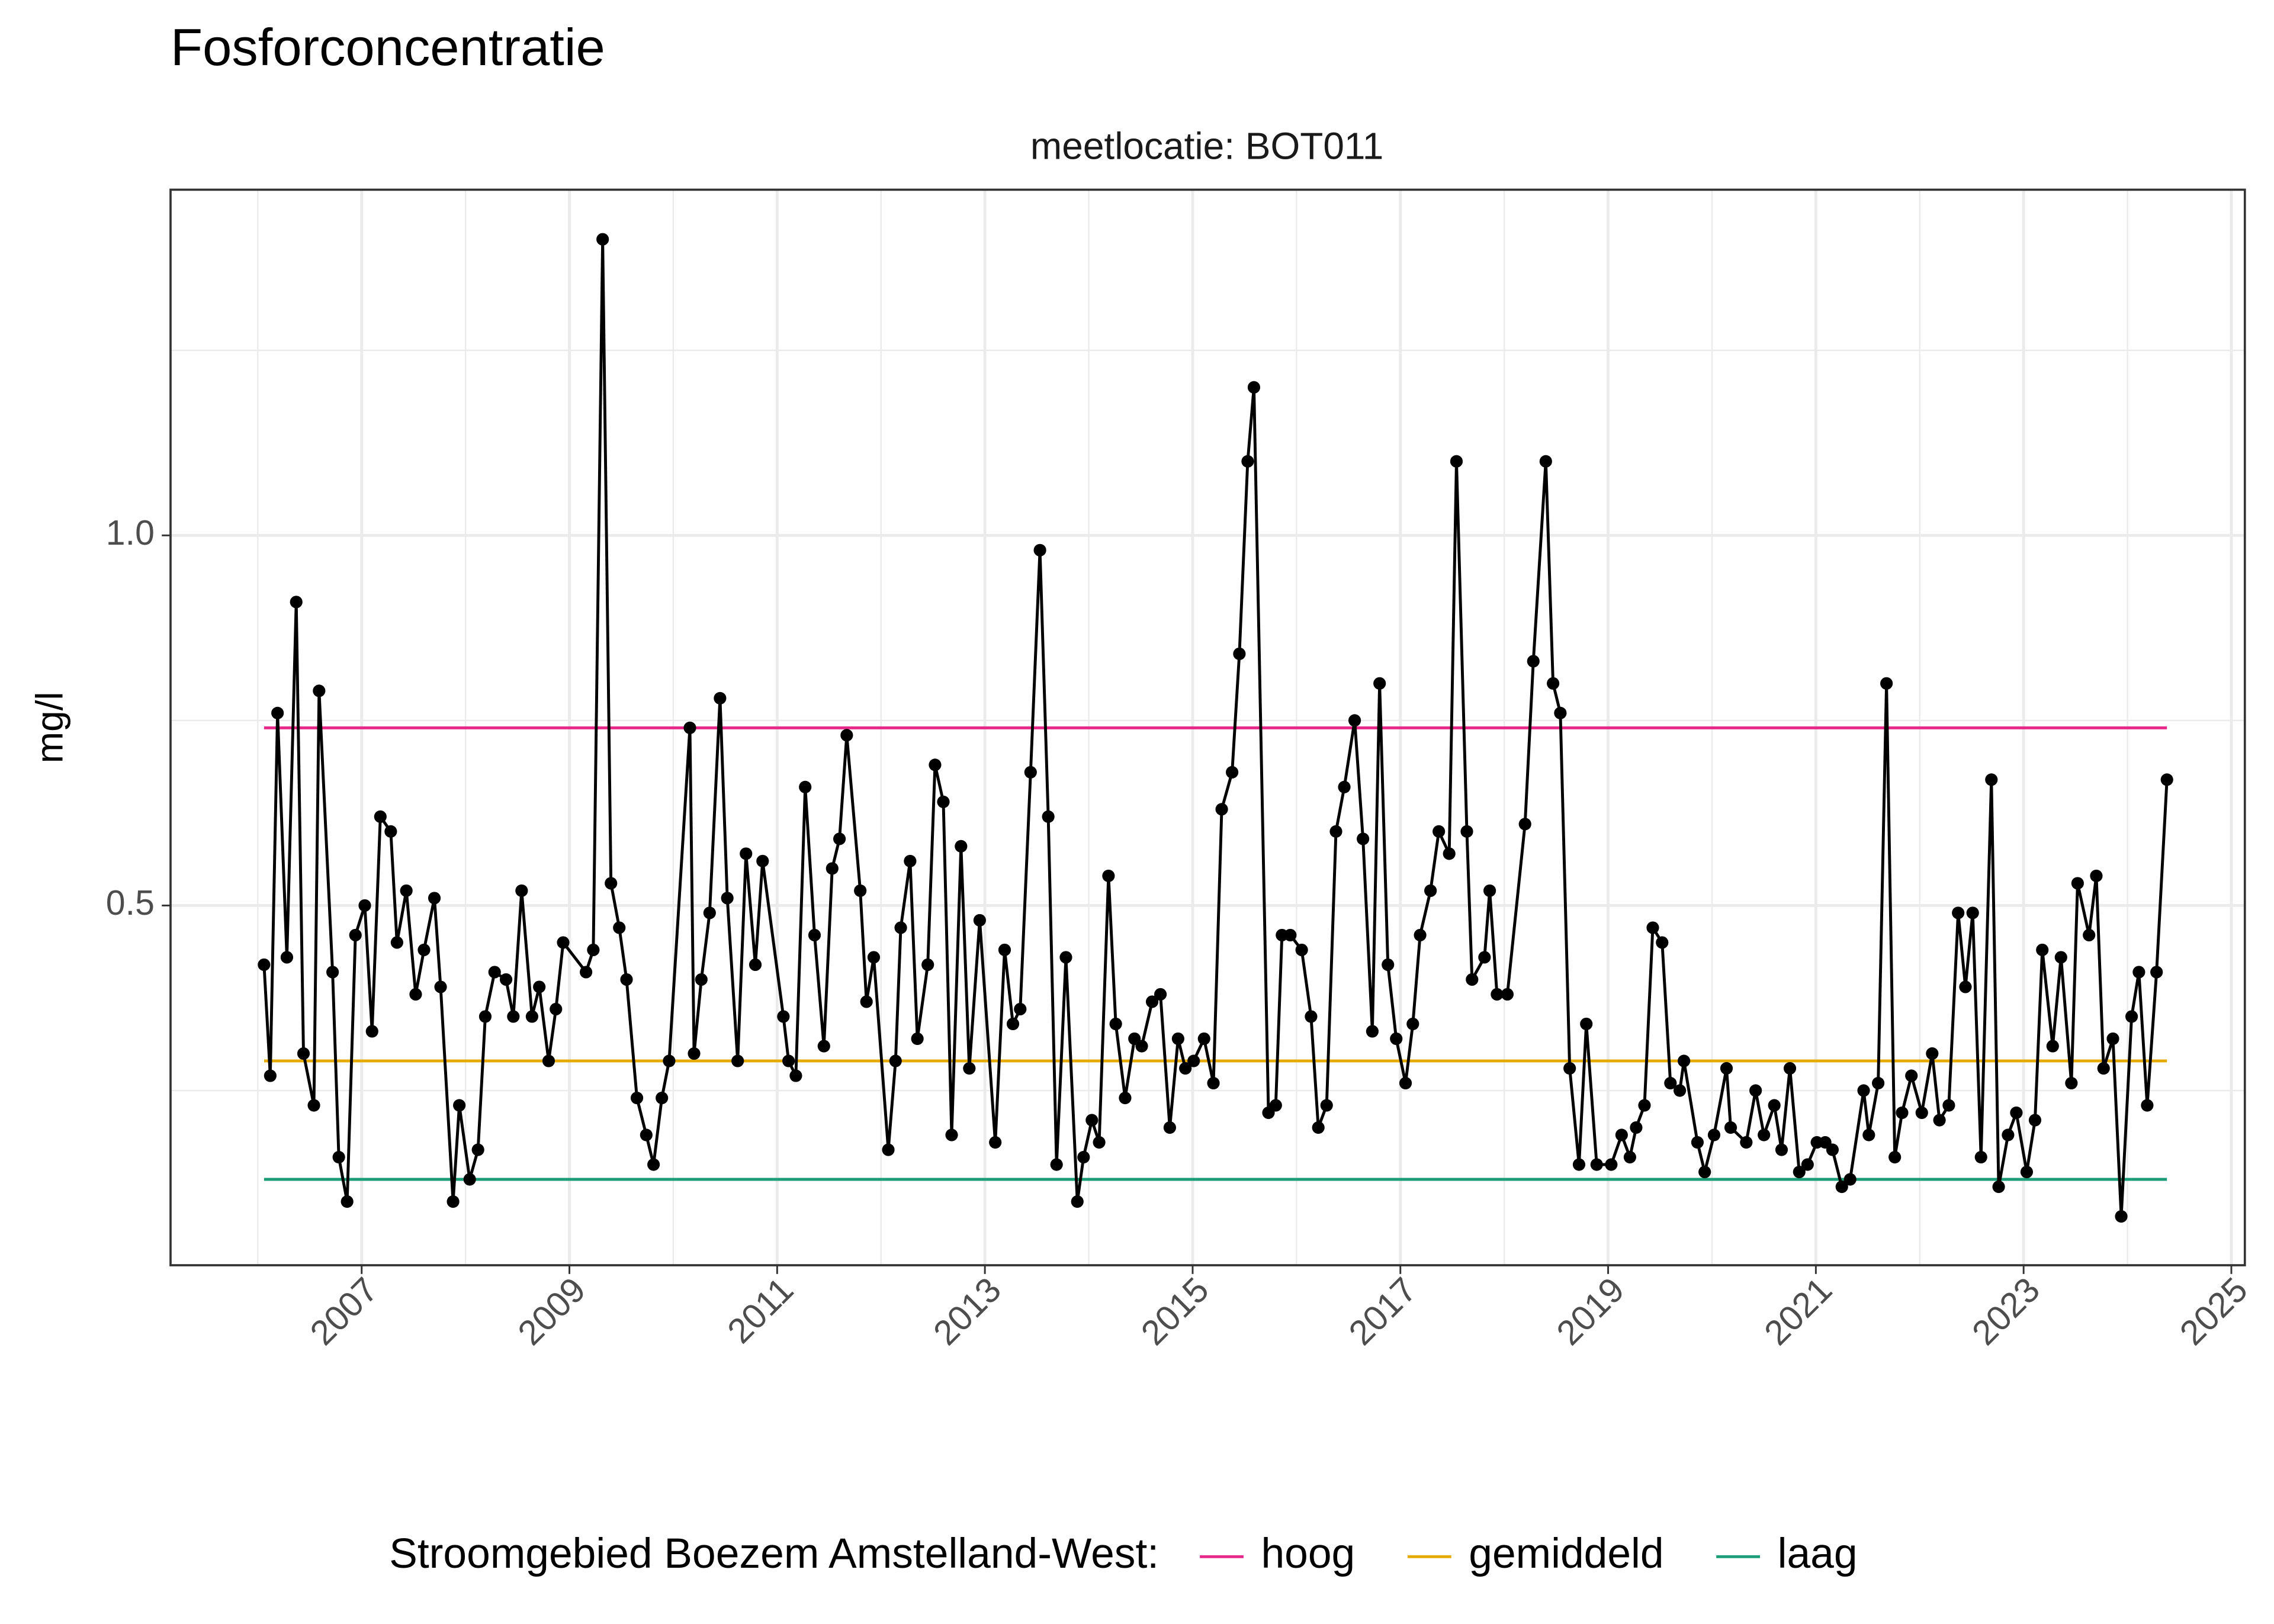 The image size is (2274, 1624). I want to click on y-tick-label: 0.5, so click(130, 902).